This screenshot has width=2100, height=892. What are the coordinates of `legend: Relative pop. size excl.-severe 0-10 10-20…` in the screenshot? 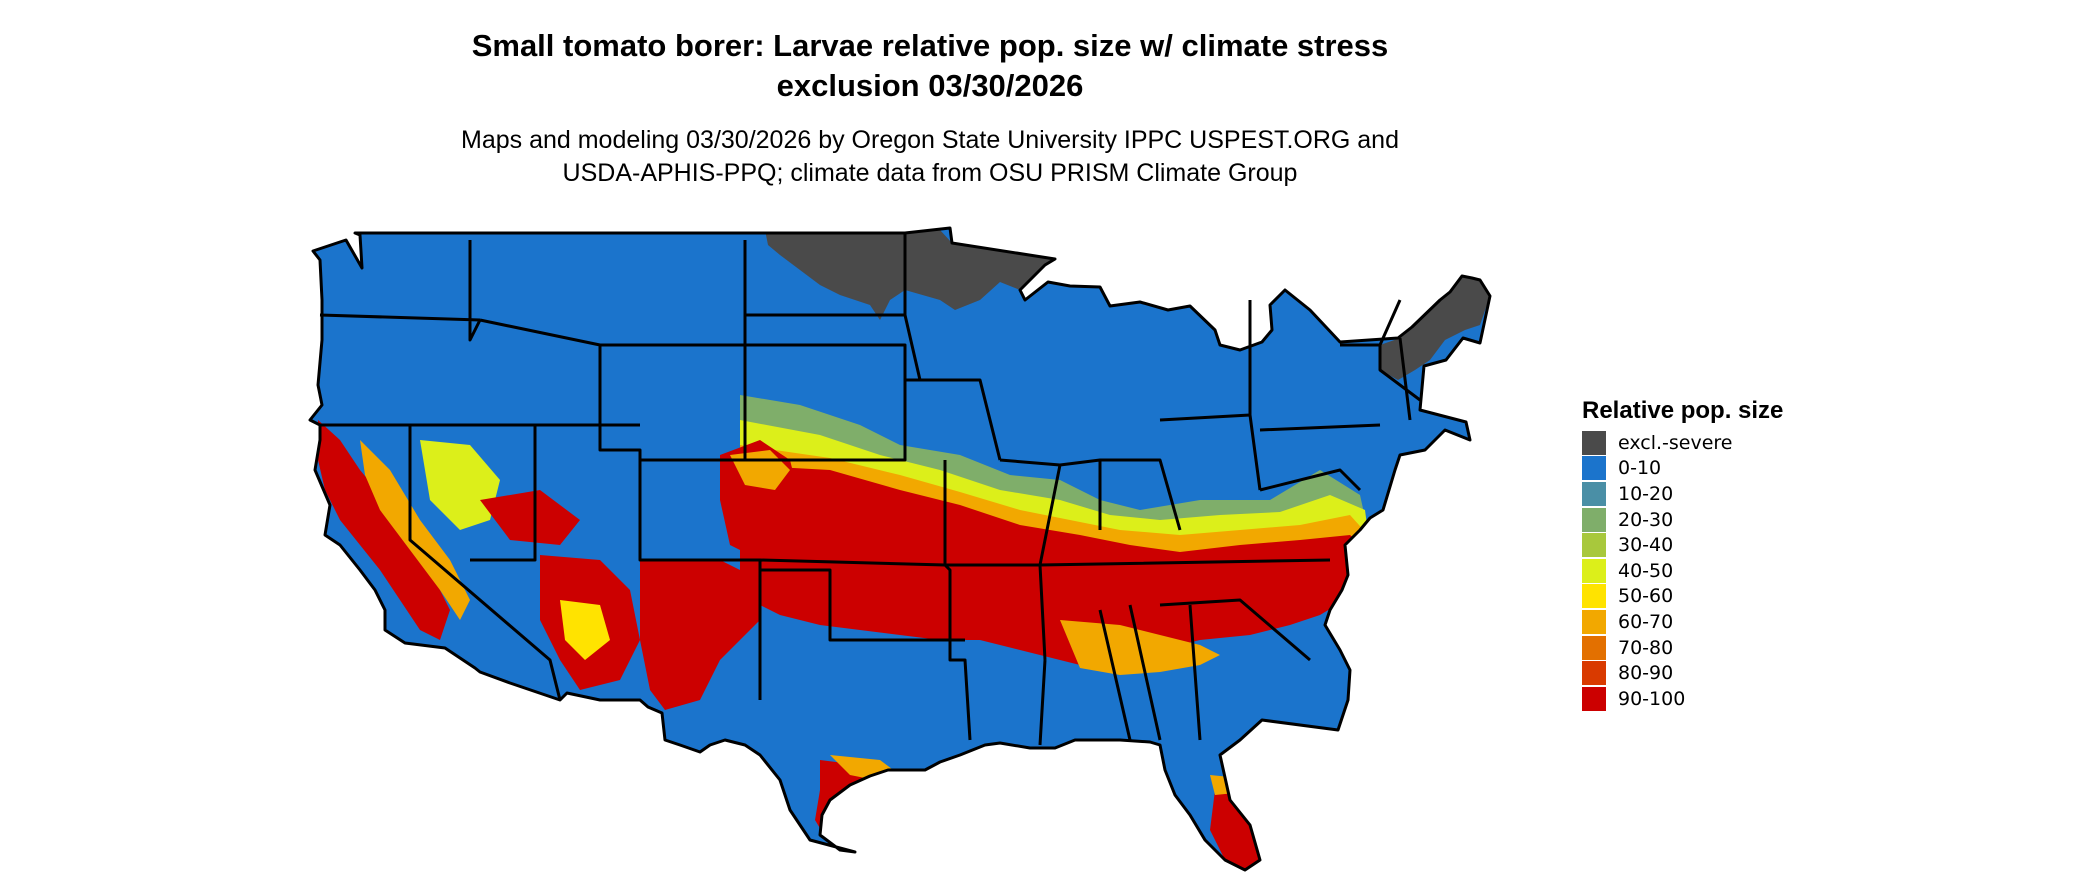 It's located at (1682, 554).